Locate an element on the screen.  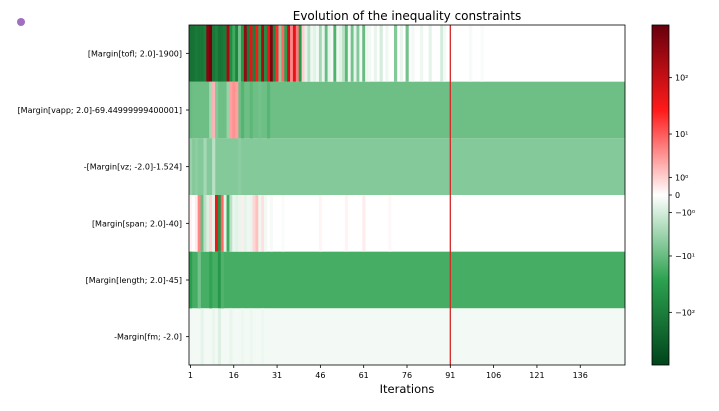
colorbar-tick-label: 10⁰ is located at coordinates (681, 177).